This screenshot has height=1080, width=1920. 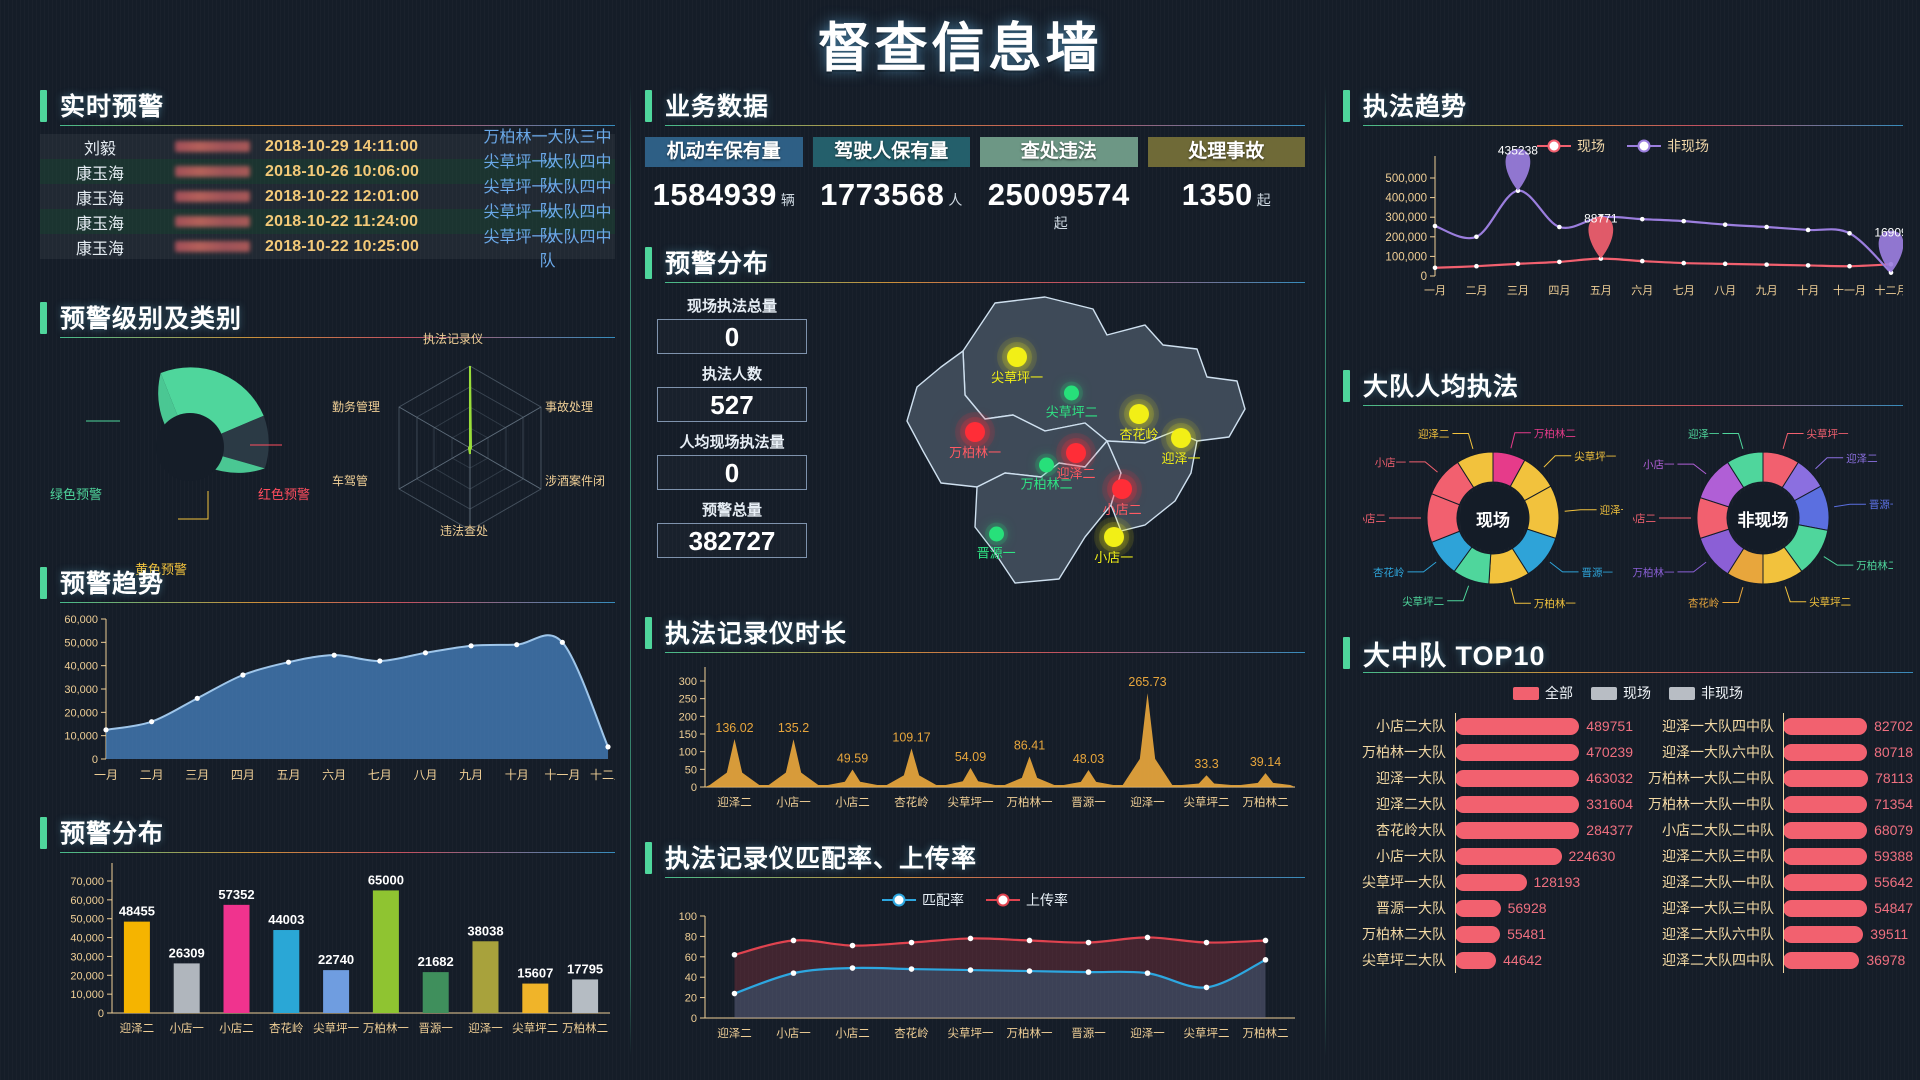 What do you see at coordinates (1623, 108) in the screenshot?
I see `section-header-enforcement-trend: 执法趋势` at bounding box center [1623, 108].